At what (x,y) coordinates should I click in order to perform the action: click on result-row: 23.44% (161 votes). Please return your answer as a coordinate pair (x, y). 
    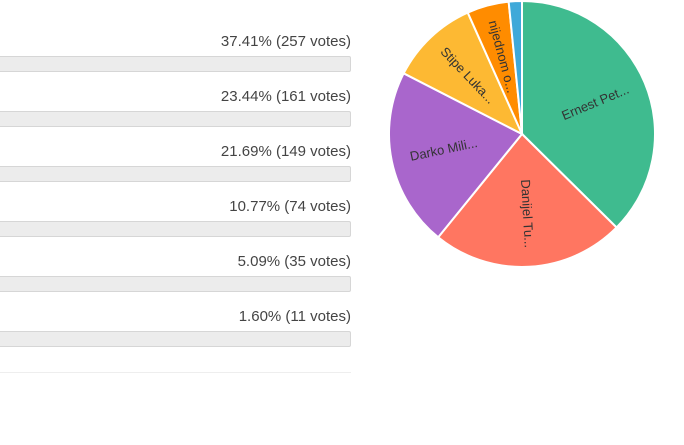
    Looking at the image, I should click on (175, 91).